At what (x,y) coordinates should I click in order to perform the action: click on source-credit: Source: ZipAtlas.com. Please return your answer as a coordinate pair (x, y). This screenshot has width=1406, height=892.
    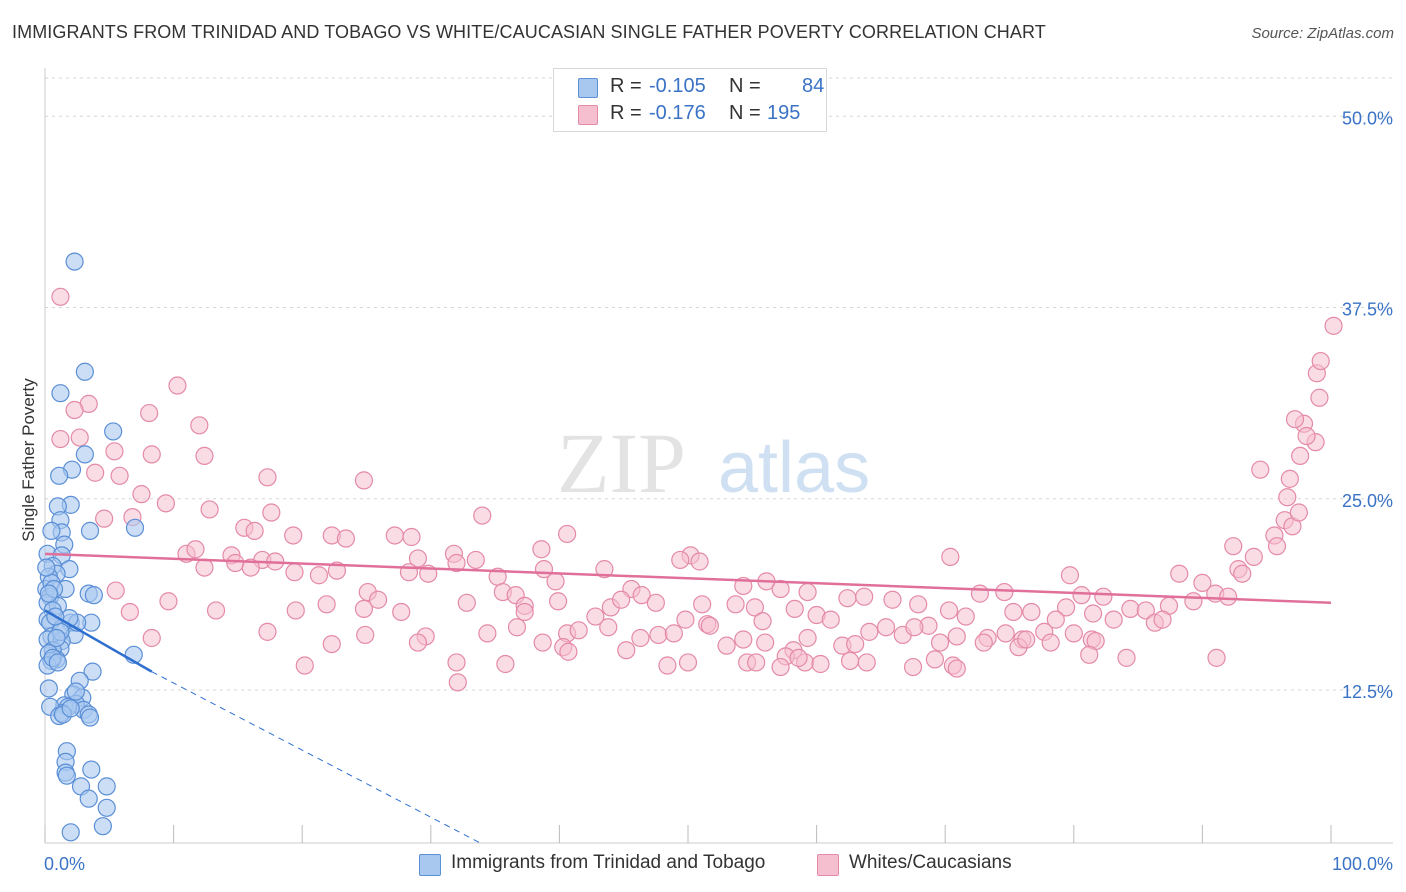
    Looking at the image, I should click on (1322, 33).